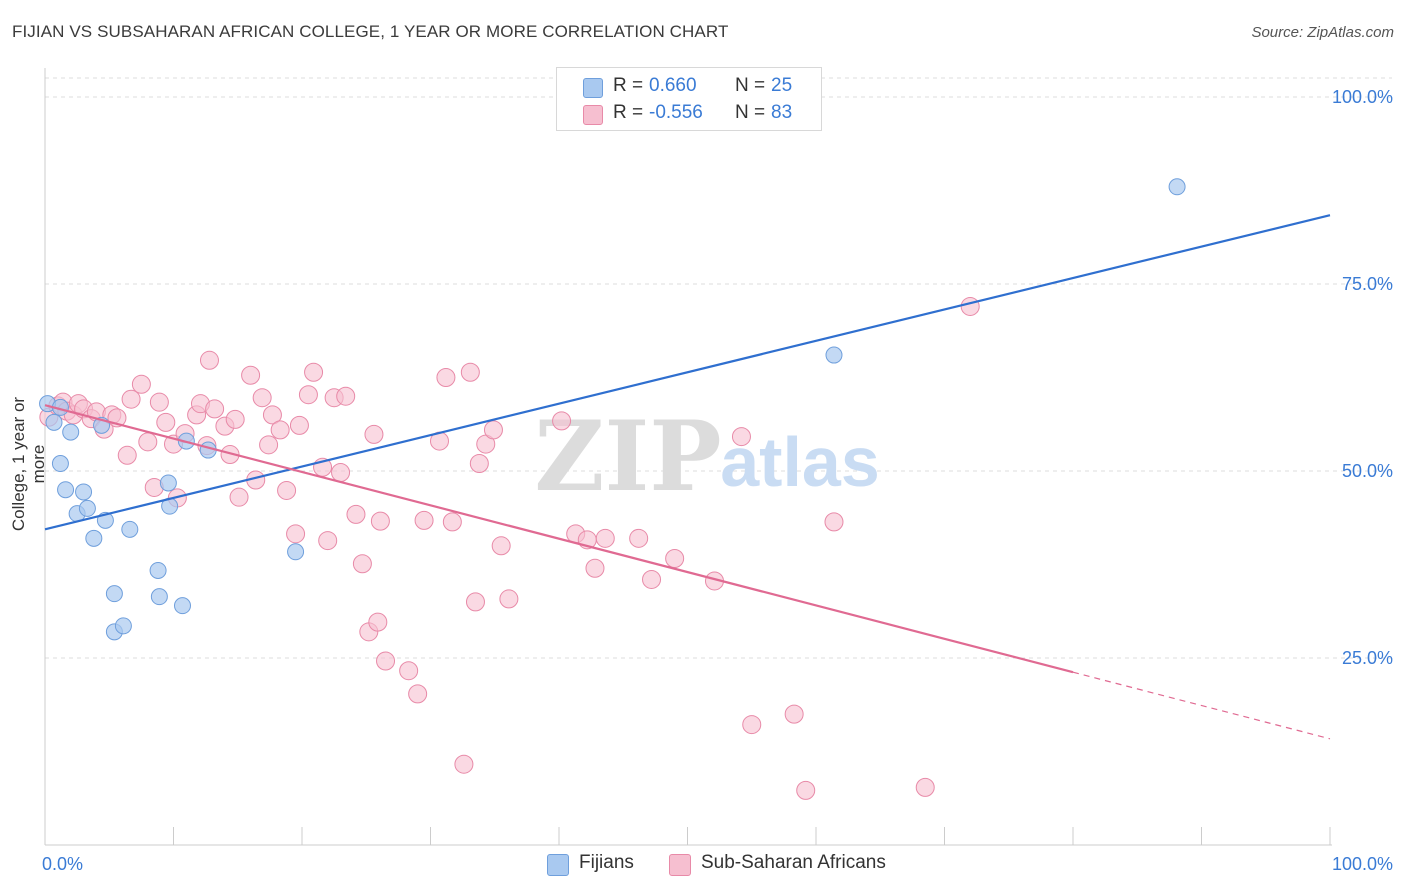 The image size is (1406, 892). I want to click on legend-n-value: 25, so click(782, 85).